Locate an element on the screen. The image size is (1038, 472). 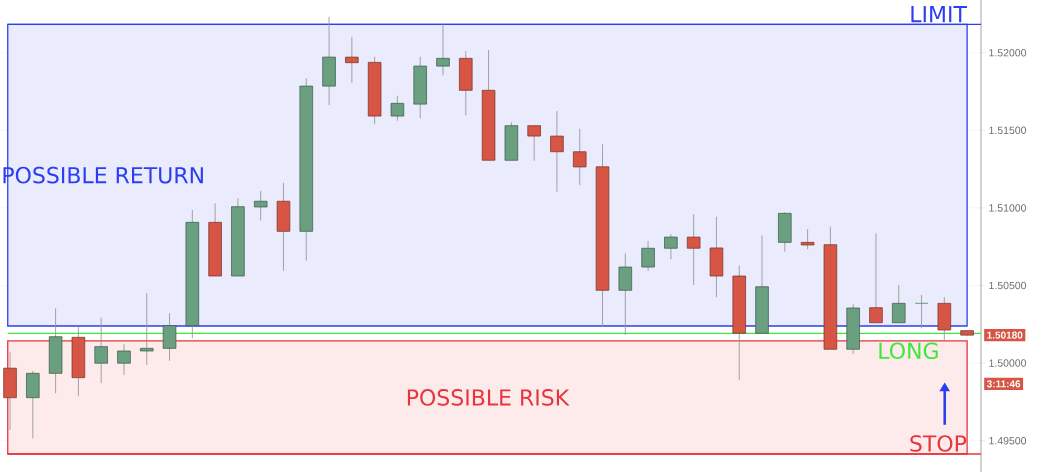
y-tick-label: 1.51000 is located at coordinates (1008, 208).